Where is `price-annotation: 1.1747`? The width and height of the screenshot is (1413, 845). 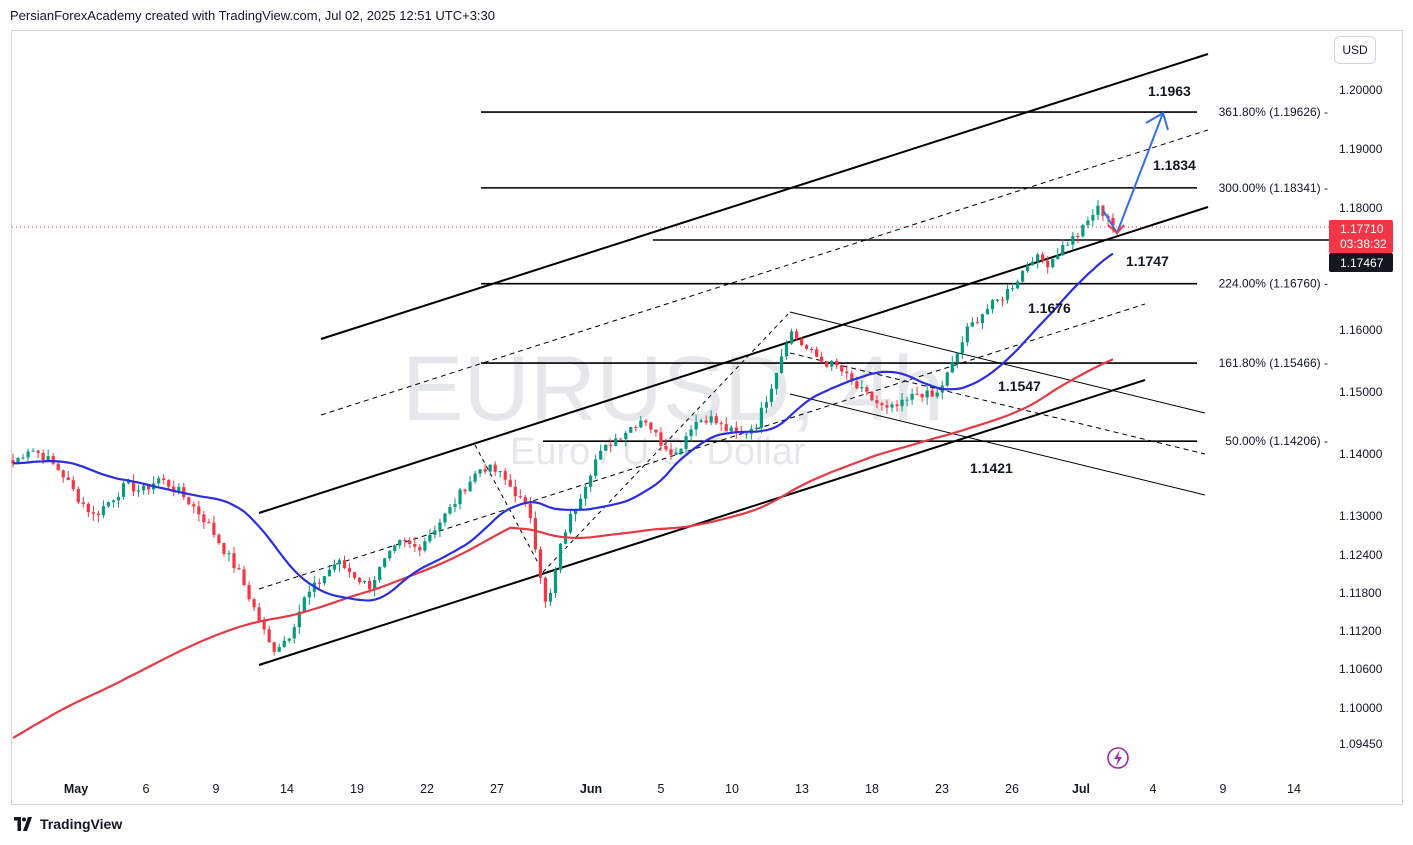 price-annotation: 1.1747 is located at coordinates (1147, 261).